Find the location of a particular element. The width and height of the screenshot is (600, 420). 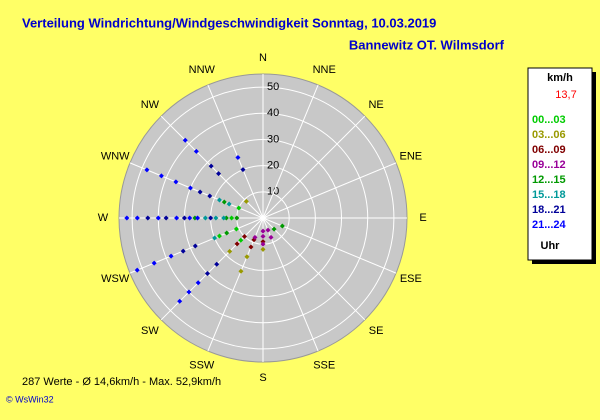

direction-label: E is located at coordinates (422, 218).